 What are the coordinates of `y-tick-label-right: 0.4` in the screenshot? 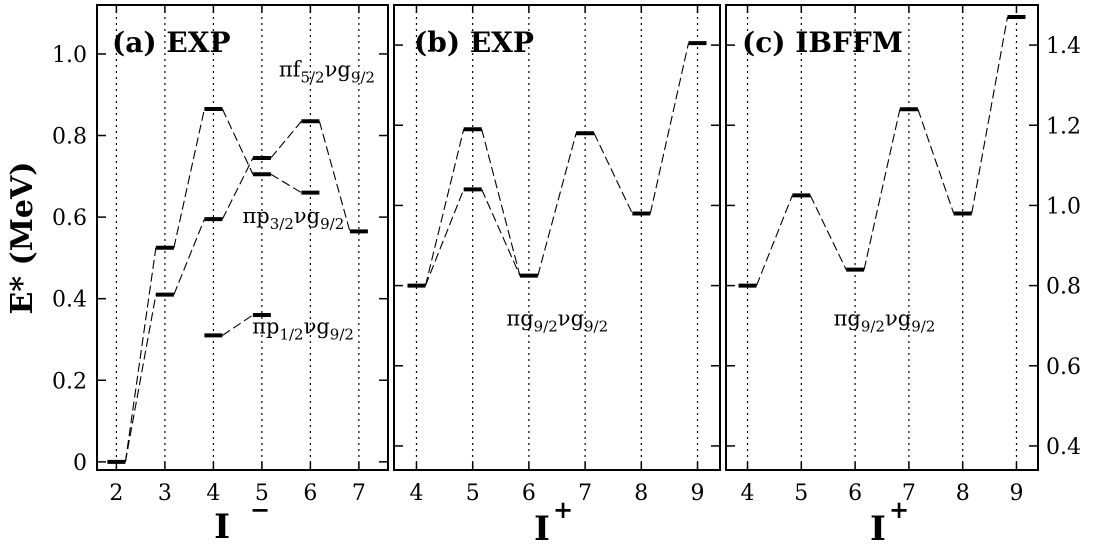 It's located at (1063, 447).